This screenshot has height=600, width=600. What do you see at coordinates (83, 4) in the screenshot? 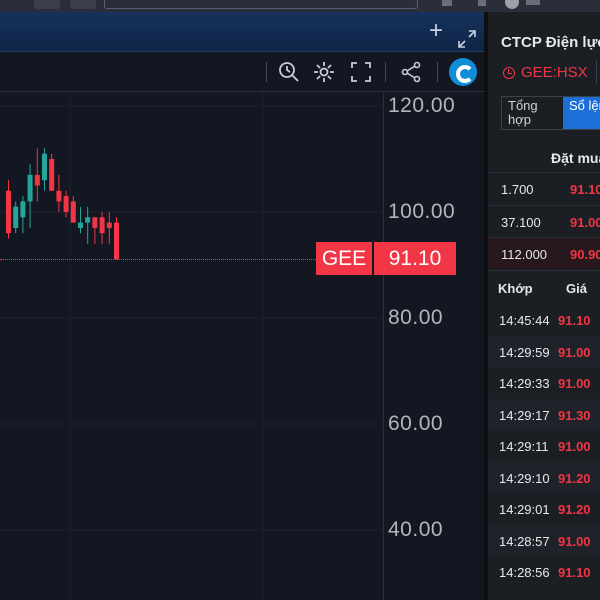
I see `toolbar-button` at bounding box center [83, 4].